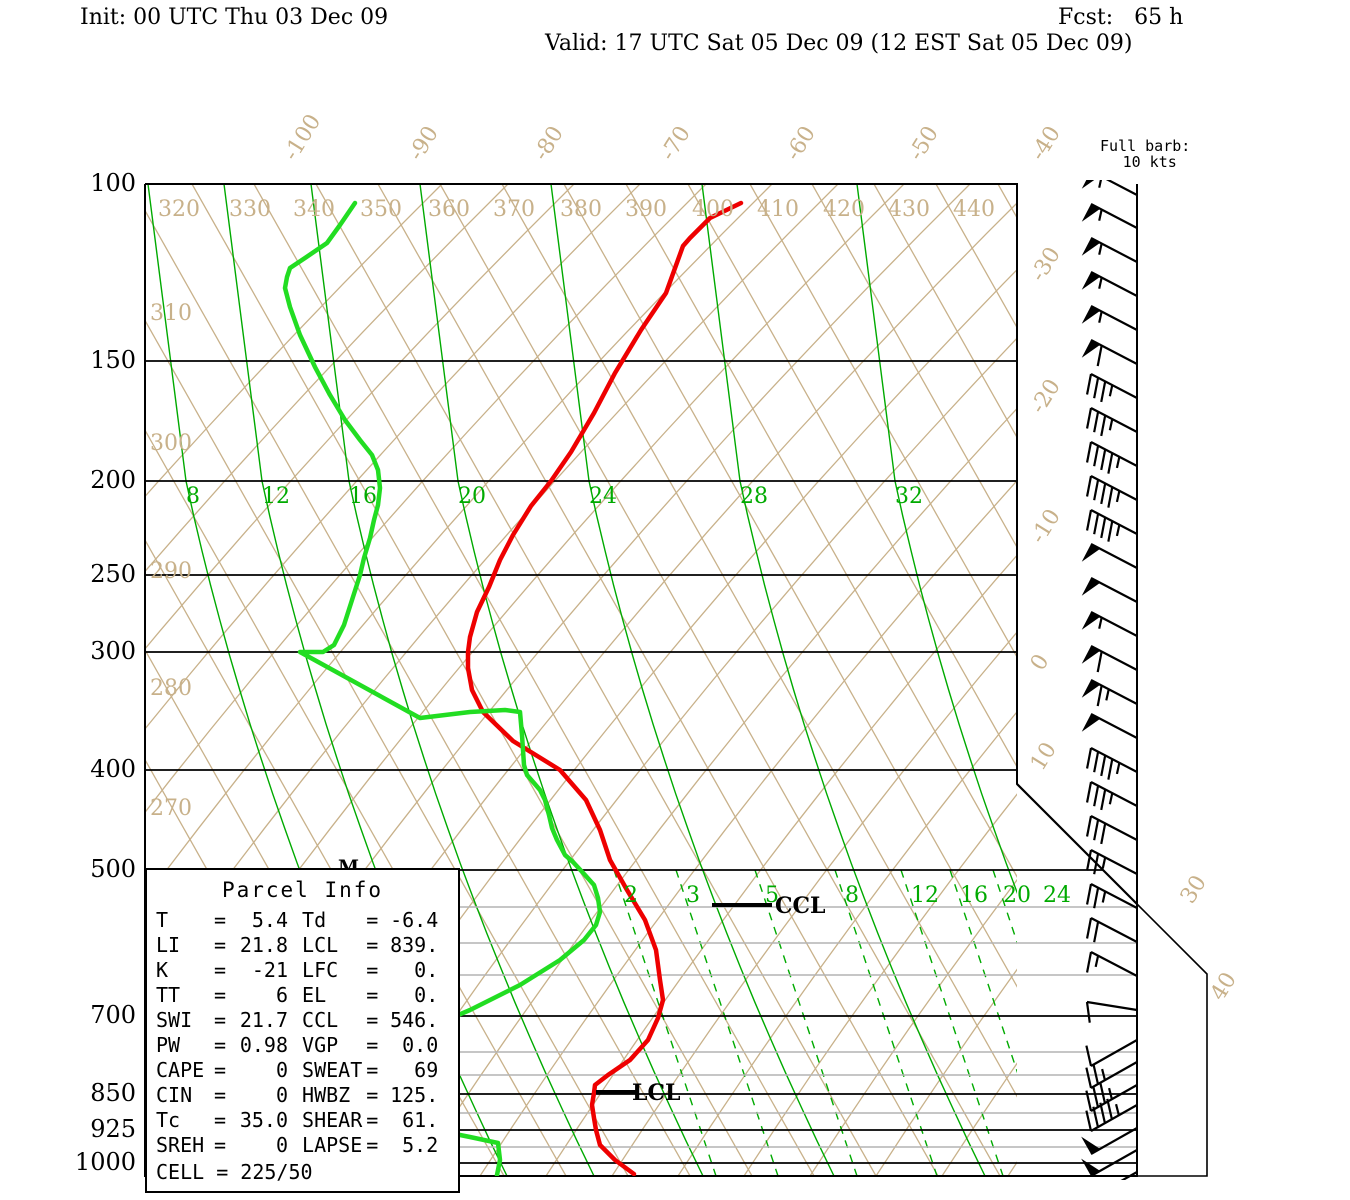 The height and width of the screenshot is (1200, 1350). What do you see at coordinates (420, 1120) in the screenshot?
I see `parcel-value-SHEAR: 61.` at bounding box center [420, 1120].